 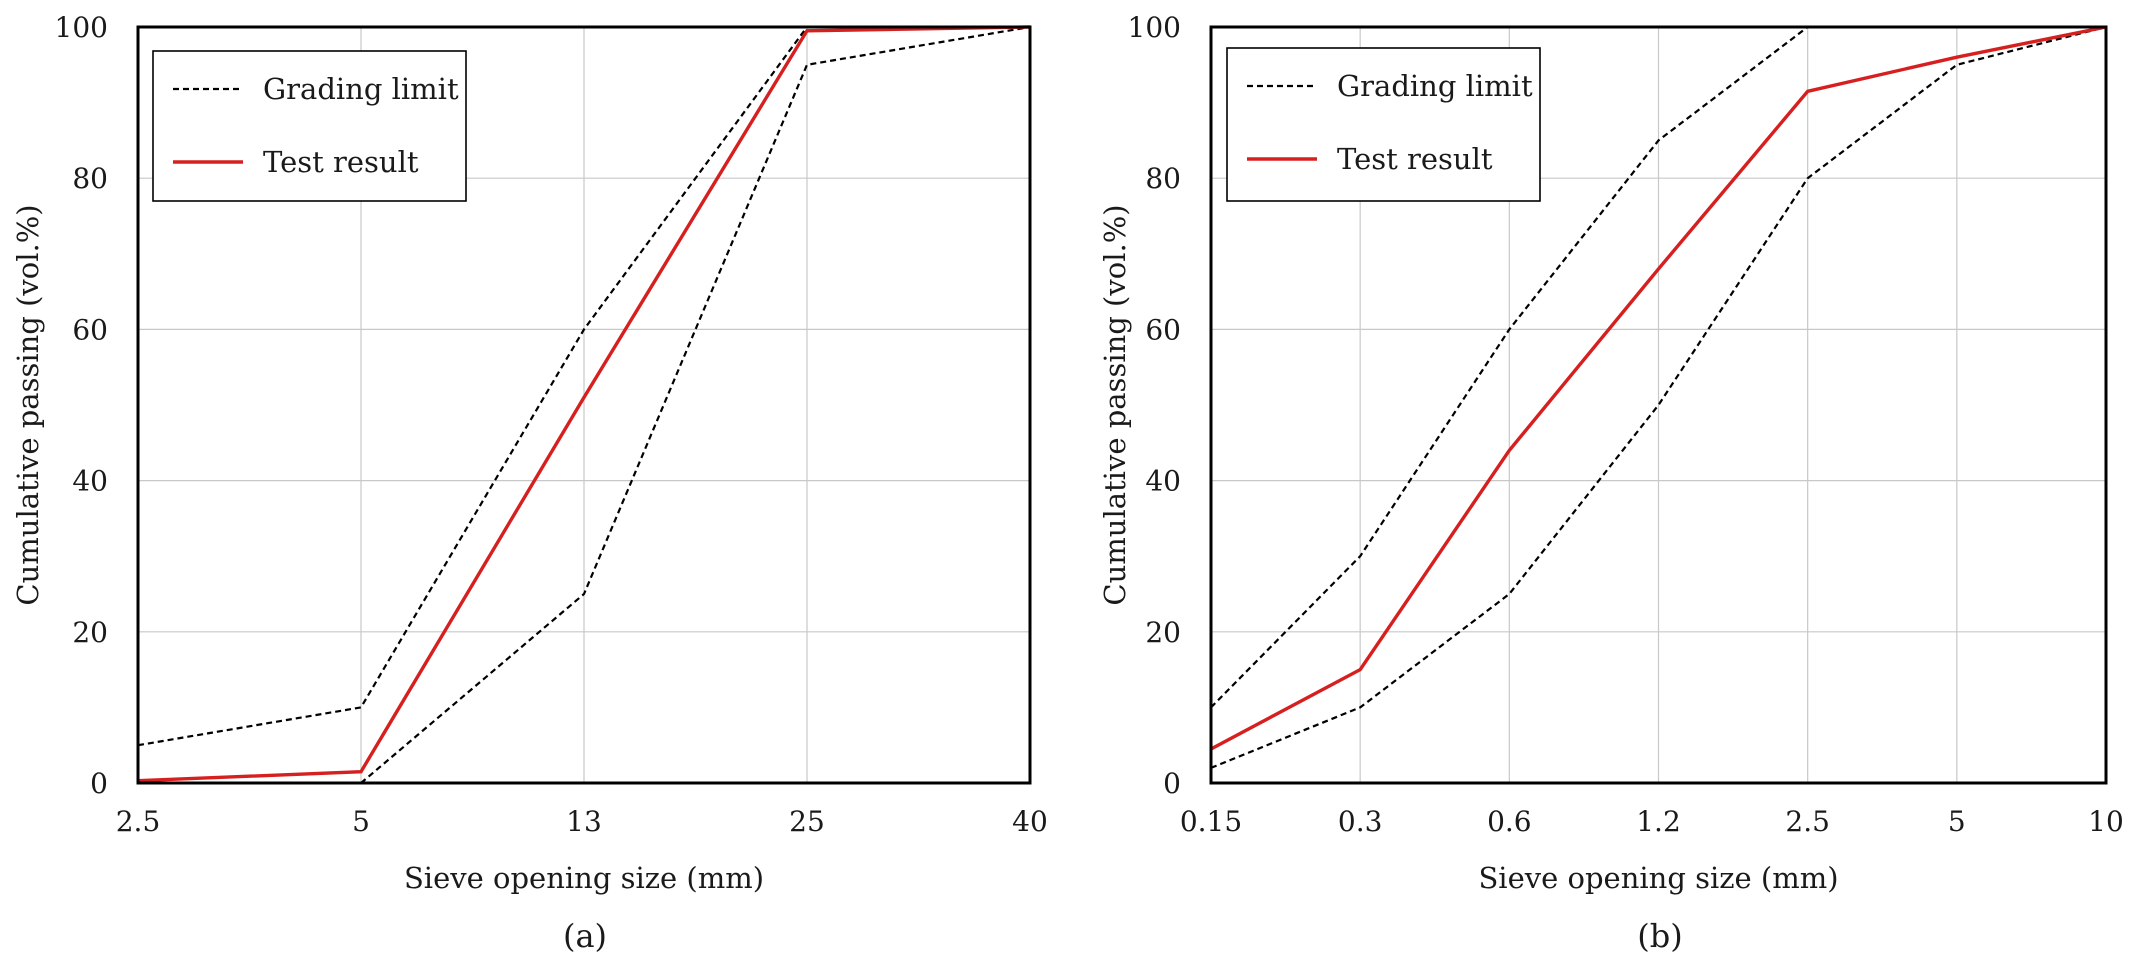 What do you see at coordinates (1659, 936) in the screenshot?
I see `panel-label: (b)` at bounding box center [1659, 936].